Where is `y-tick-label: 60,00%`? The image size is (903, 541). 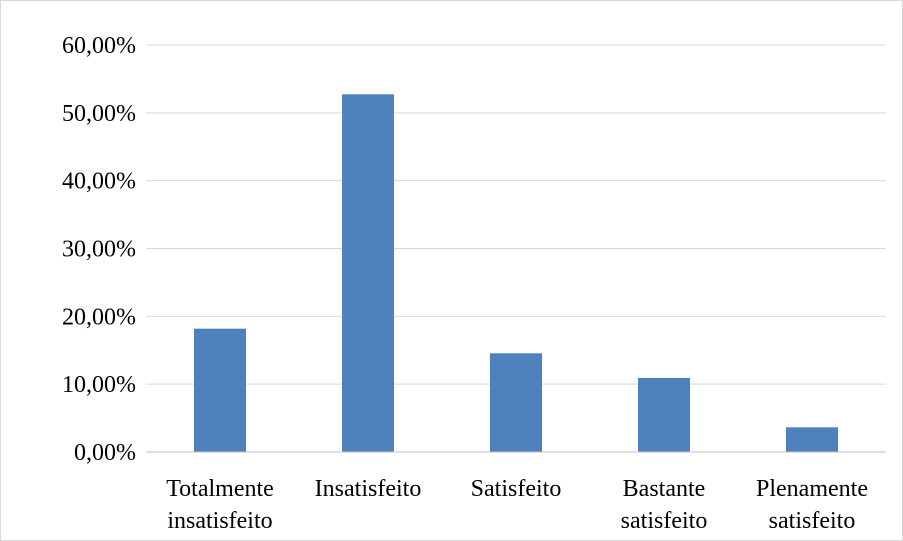
y-tick-label: 60,00% is located at coordinates (99, 46).